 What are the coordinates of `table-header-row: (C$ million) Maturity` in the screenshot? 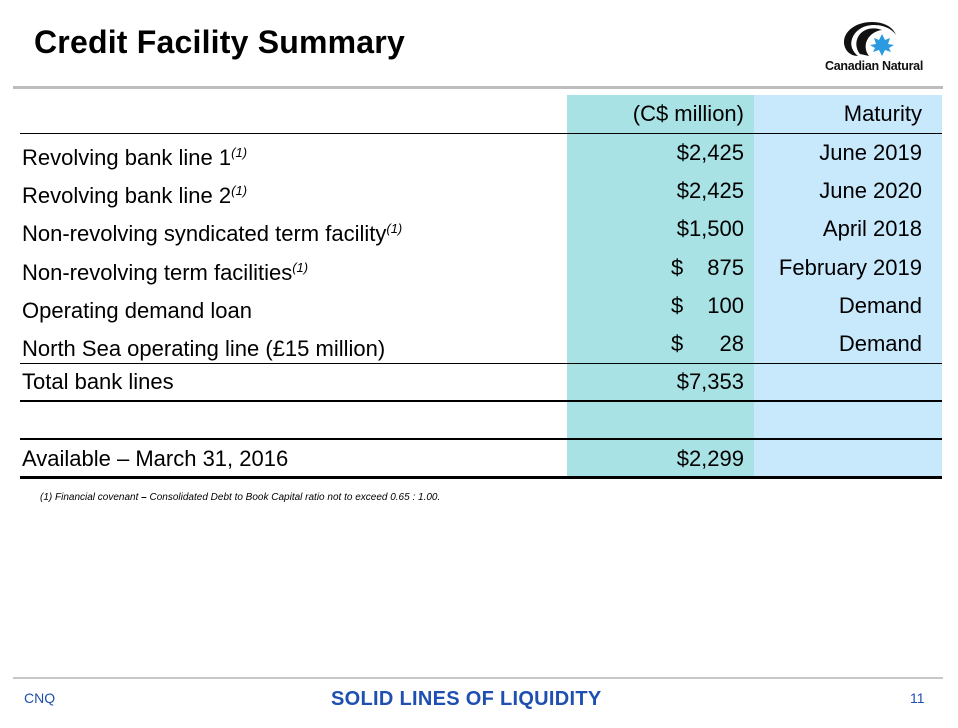 It's located at (481, 114).